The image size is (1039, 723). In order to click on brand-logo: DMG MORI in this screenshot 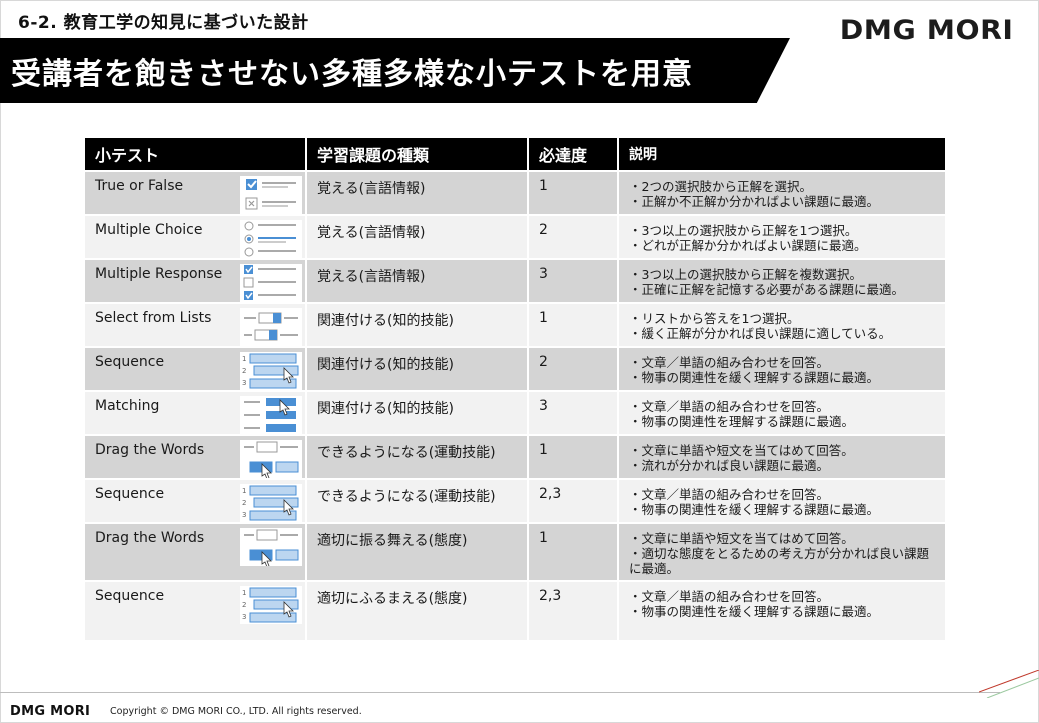, I will do `click(926, 30)`.